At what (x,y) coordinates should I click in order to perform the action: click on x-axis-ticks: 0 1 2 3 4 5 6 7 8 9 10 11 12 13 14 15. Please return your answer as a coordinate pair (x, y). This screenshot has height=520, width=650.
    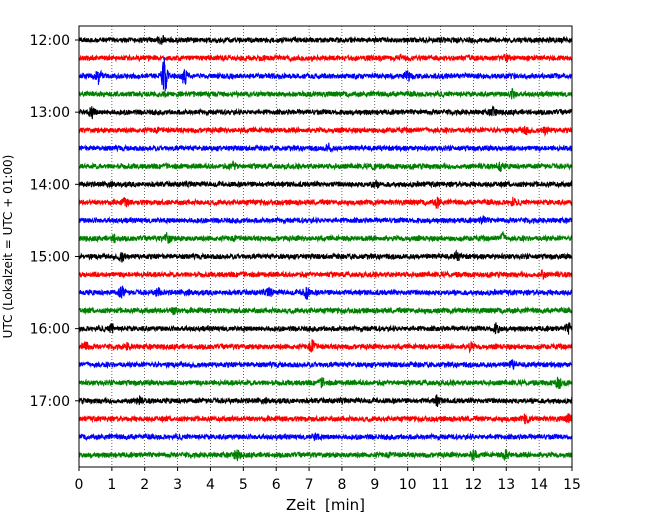
    Looking at the image, I should click on (328, 480).